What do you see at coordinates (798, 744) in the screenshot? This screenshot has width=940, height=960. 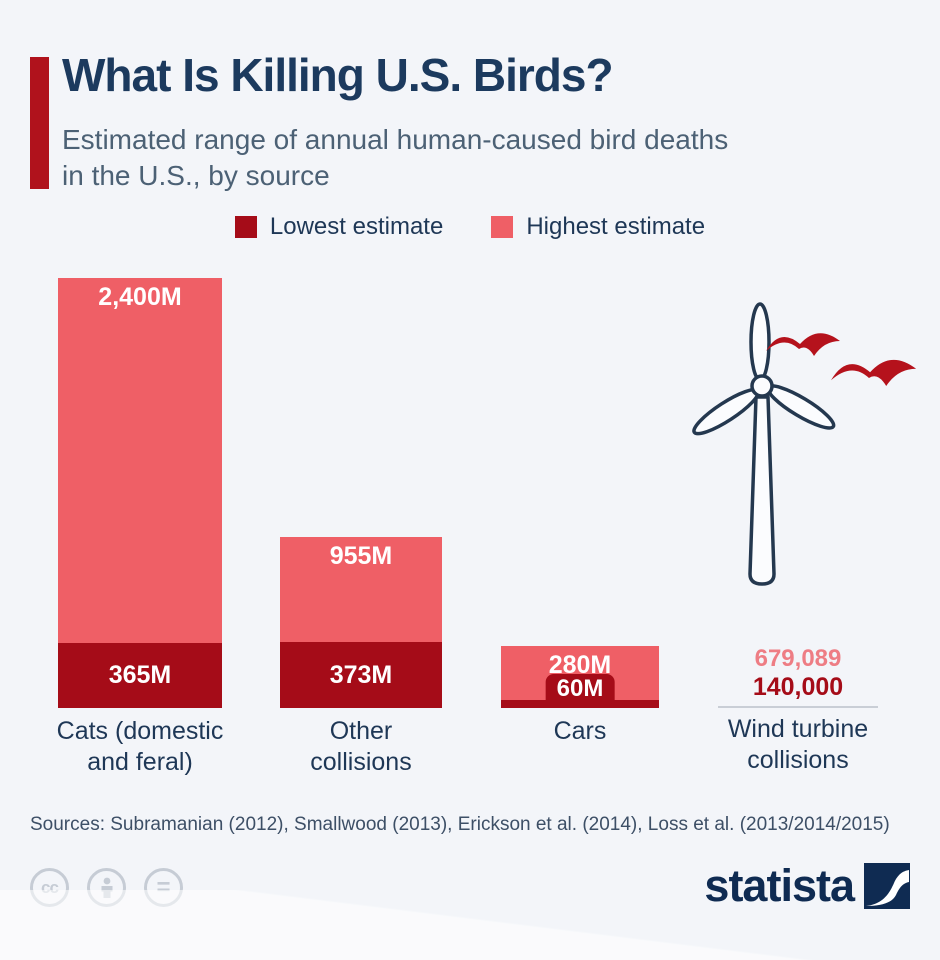 I see `category-label-wind-turbine: Wind turbine collisions` at bounding box center [798, 744].